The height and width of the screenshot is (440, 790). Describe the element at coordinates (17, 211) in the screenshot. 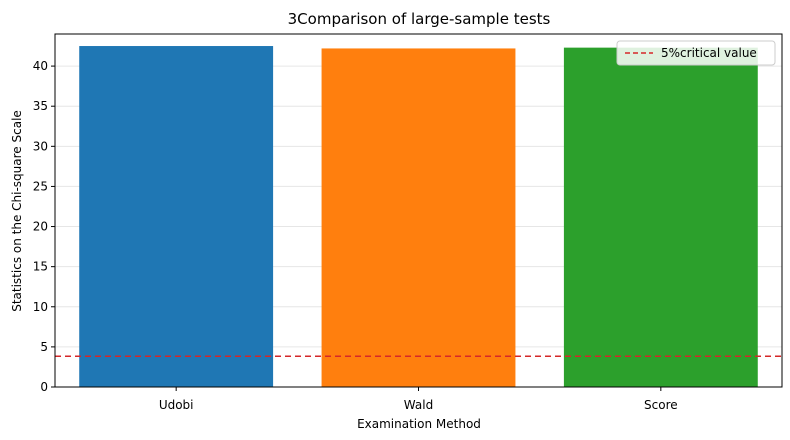

I see `y-axis-label: Statistics on the Chi-square Scale` at that location.